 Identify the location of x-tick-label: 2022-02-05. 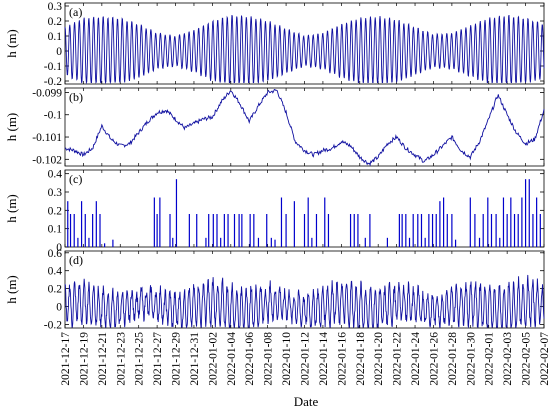
(527, 359).